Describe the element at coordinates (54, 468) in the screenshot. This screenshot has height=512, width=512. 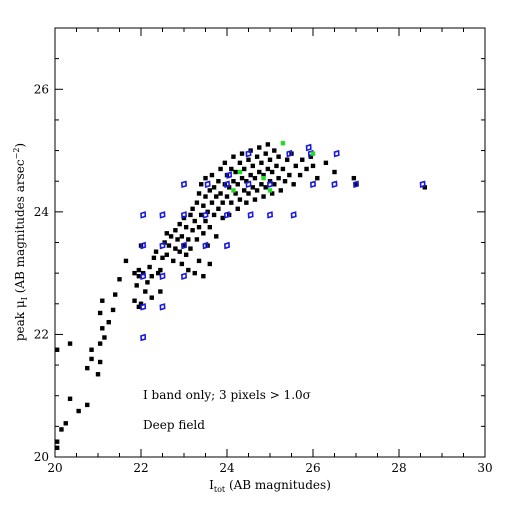
I see `x-tick-label: 20` at that location.